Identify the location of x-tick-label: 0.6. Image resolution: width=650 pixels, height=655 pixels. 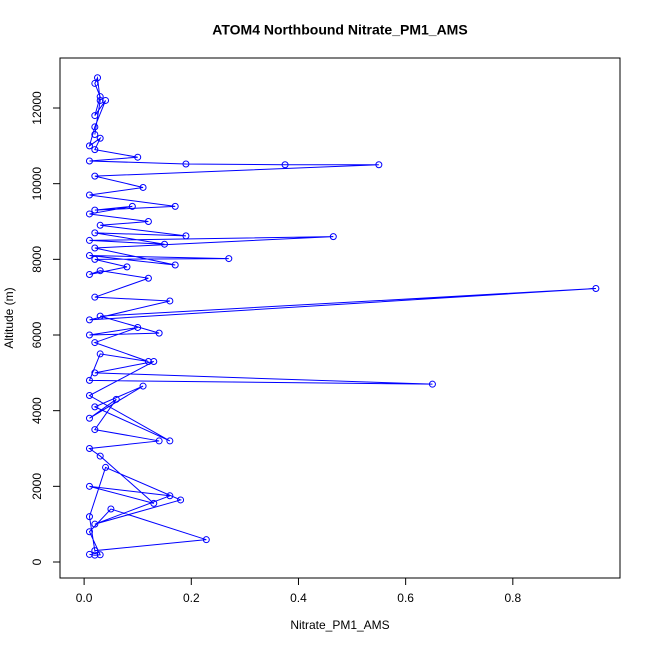
(405, 598).